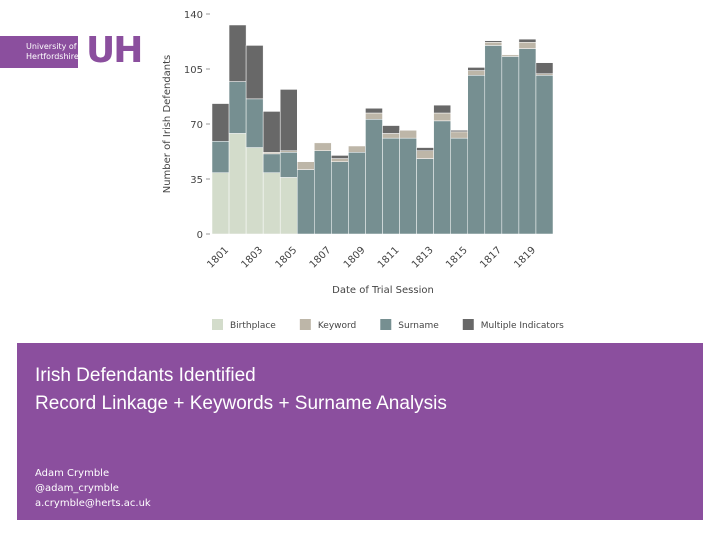  Describe the element at coordinates (196, 125) in the screenshot. I see `y-tick-label: 70` at that location.